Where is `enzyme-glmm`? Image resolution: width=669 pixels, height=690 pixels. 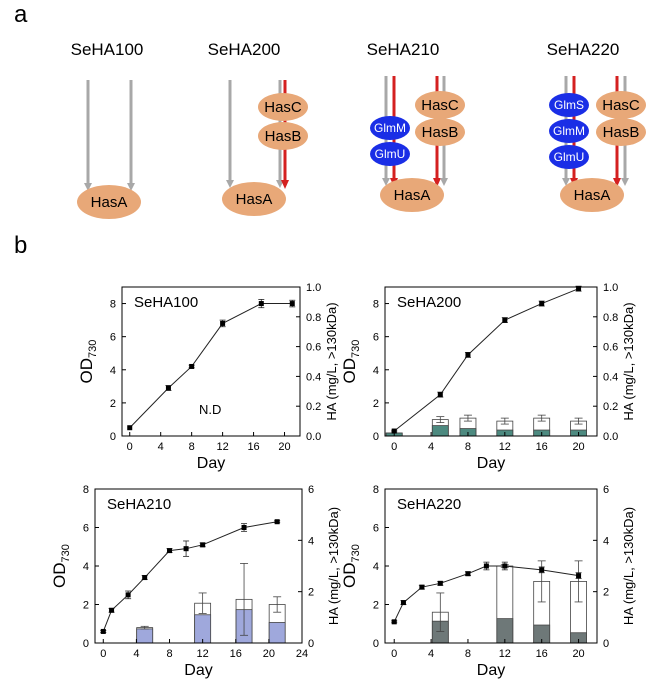 enzyme-glmm is located at coordinates (390, 128).